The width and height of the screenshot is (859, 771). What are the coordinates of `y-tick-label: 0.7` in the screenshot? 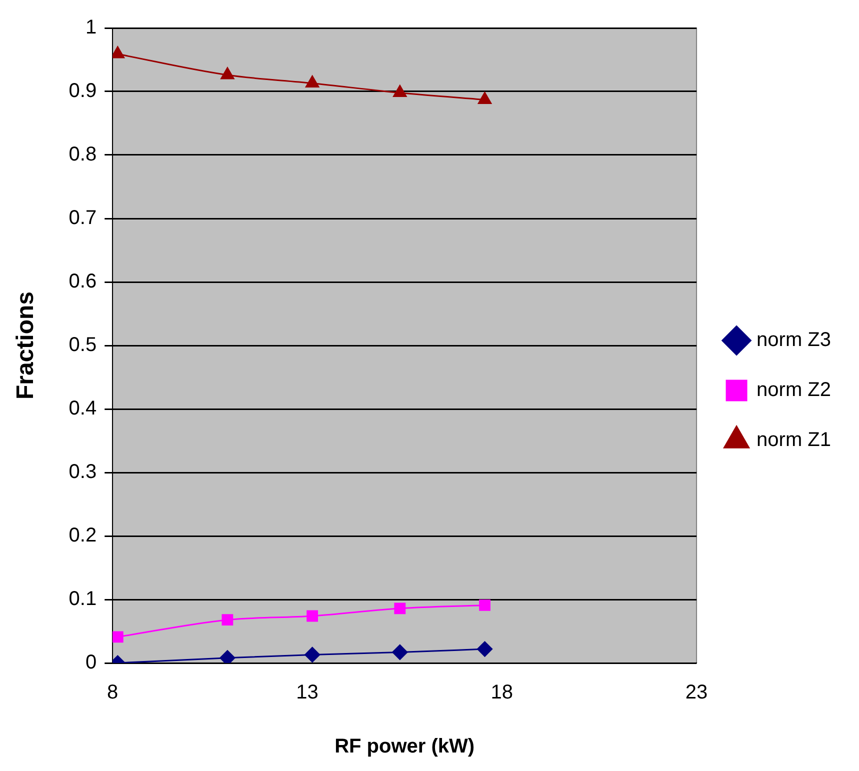 It's located at (82, 218).